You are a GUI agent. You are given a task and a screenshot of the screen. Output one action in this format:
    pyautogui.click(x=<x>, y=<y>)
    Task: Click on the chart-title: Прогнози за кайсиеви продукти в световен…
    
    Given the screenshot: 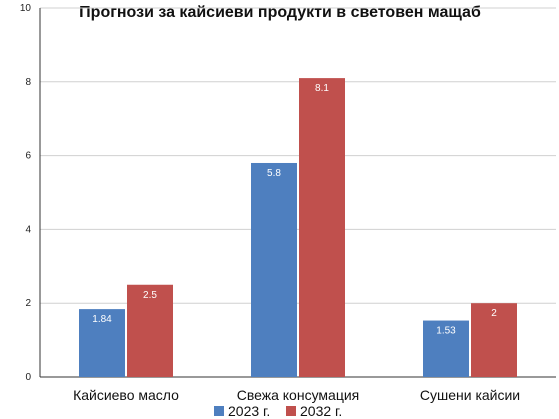 What is the action you would take?
    pyautogui.click(x=280, y=12)
    